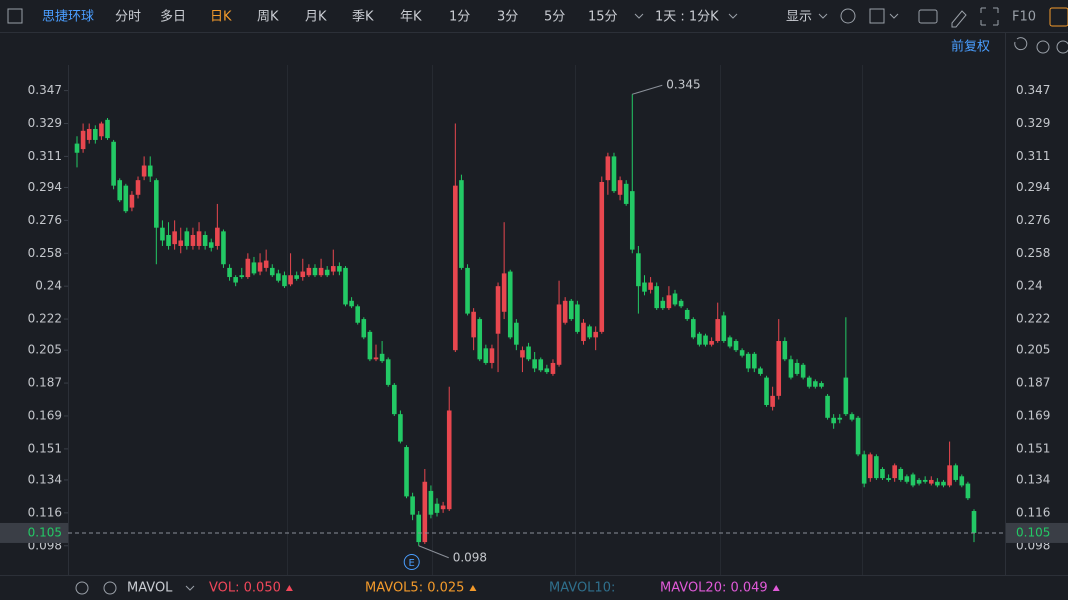 The image size is (1068, 600). I want to click on panel-icon, so click(877, 16).